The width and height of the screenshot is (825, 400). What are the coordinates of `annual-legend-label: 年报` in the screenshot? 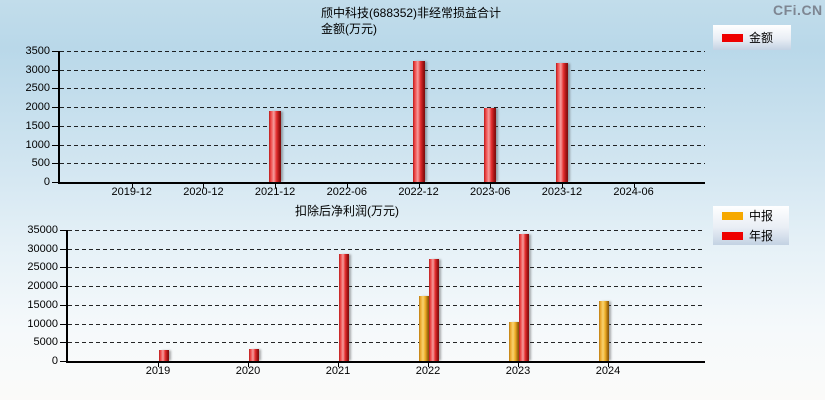 It's located at (761, 236).